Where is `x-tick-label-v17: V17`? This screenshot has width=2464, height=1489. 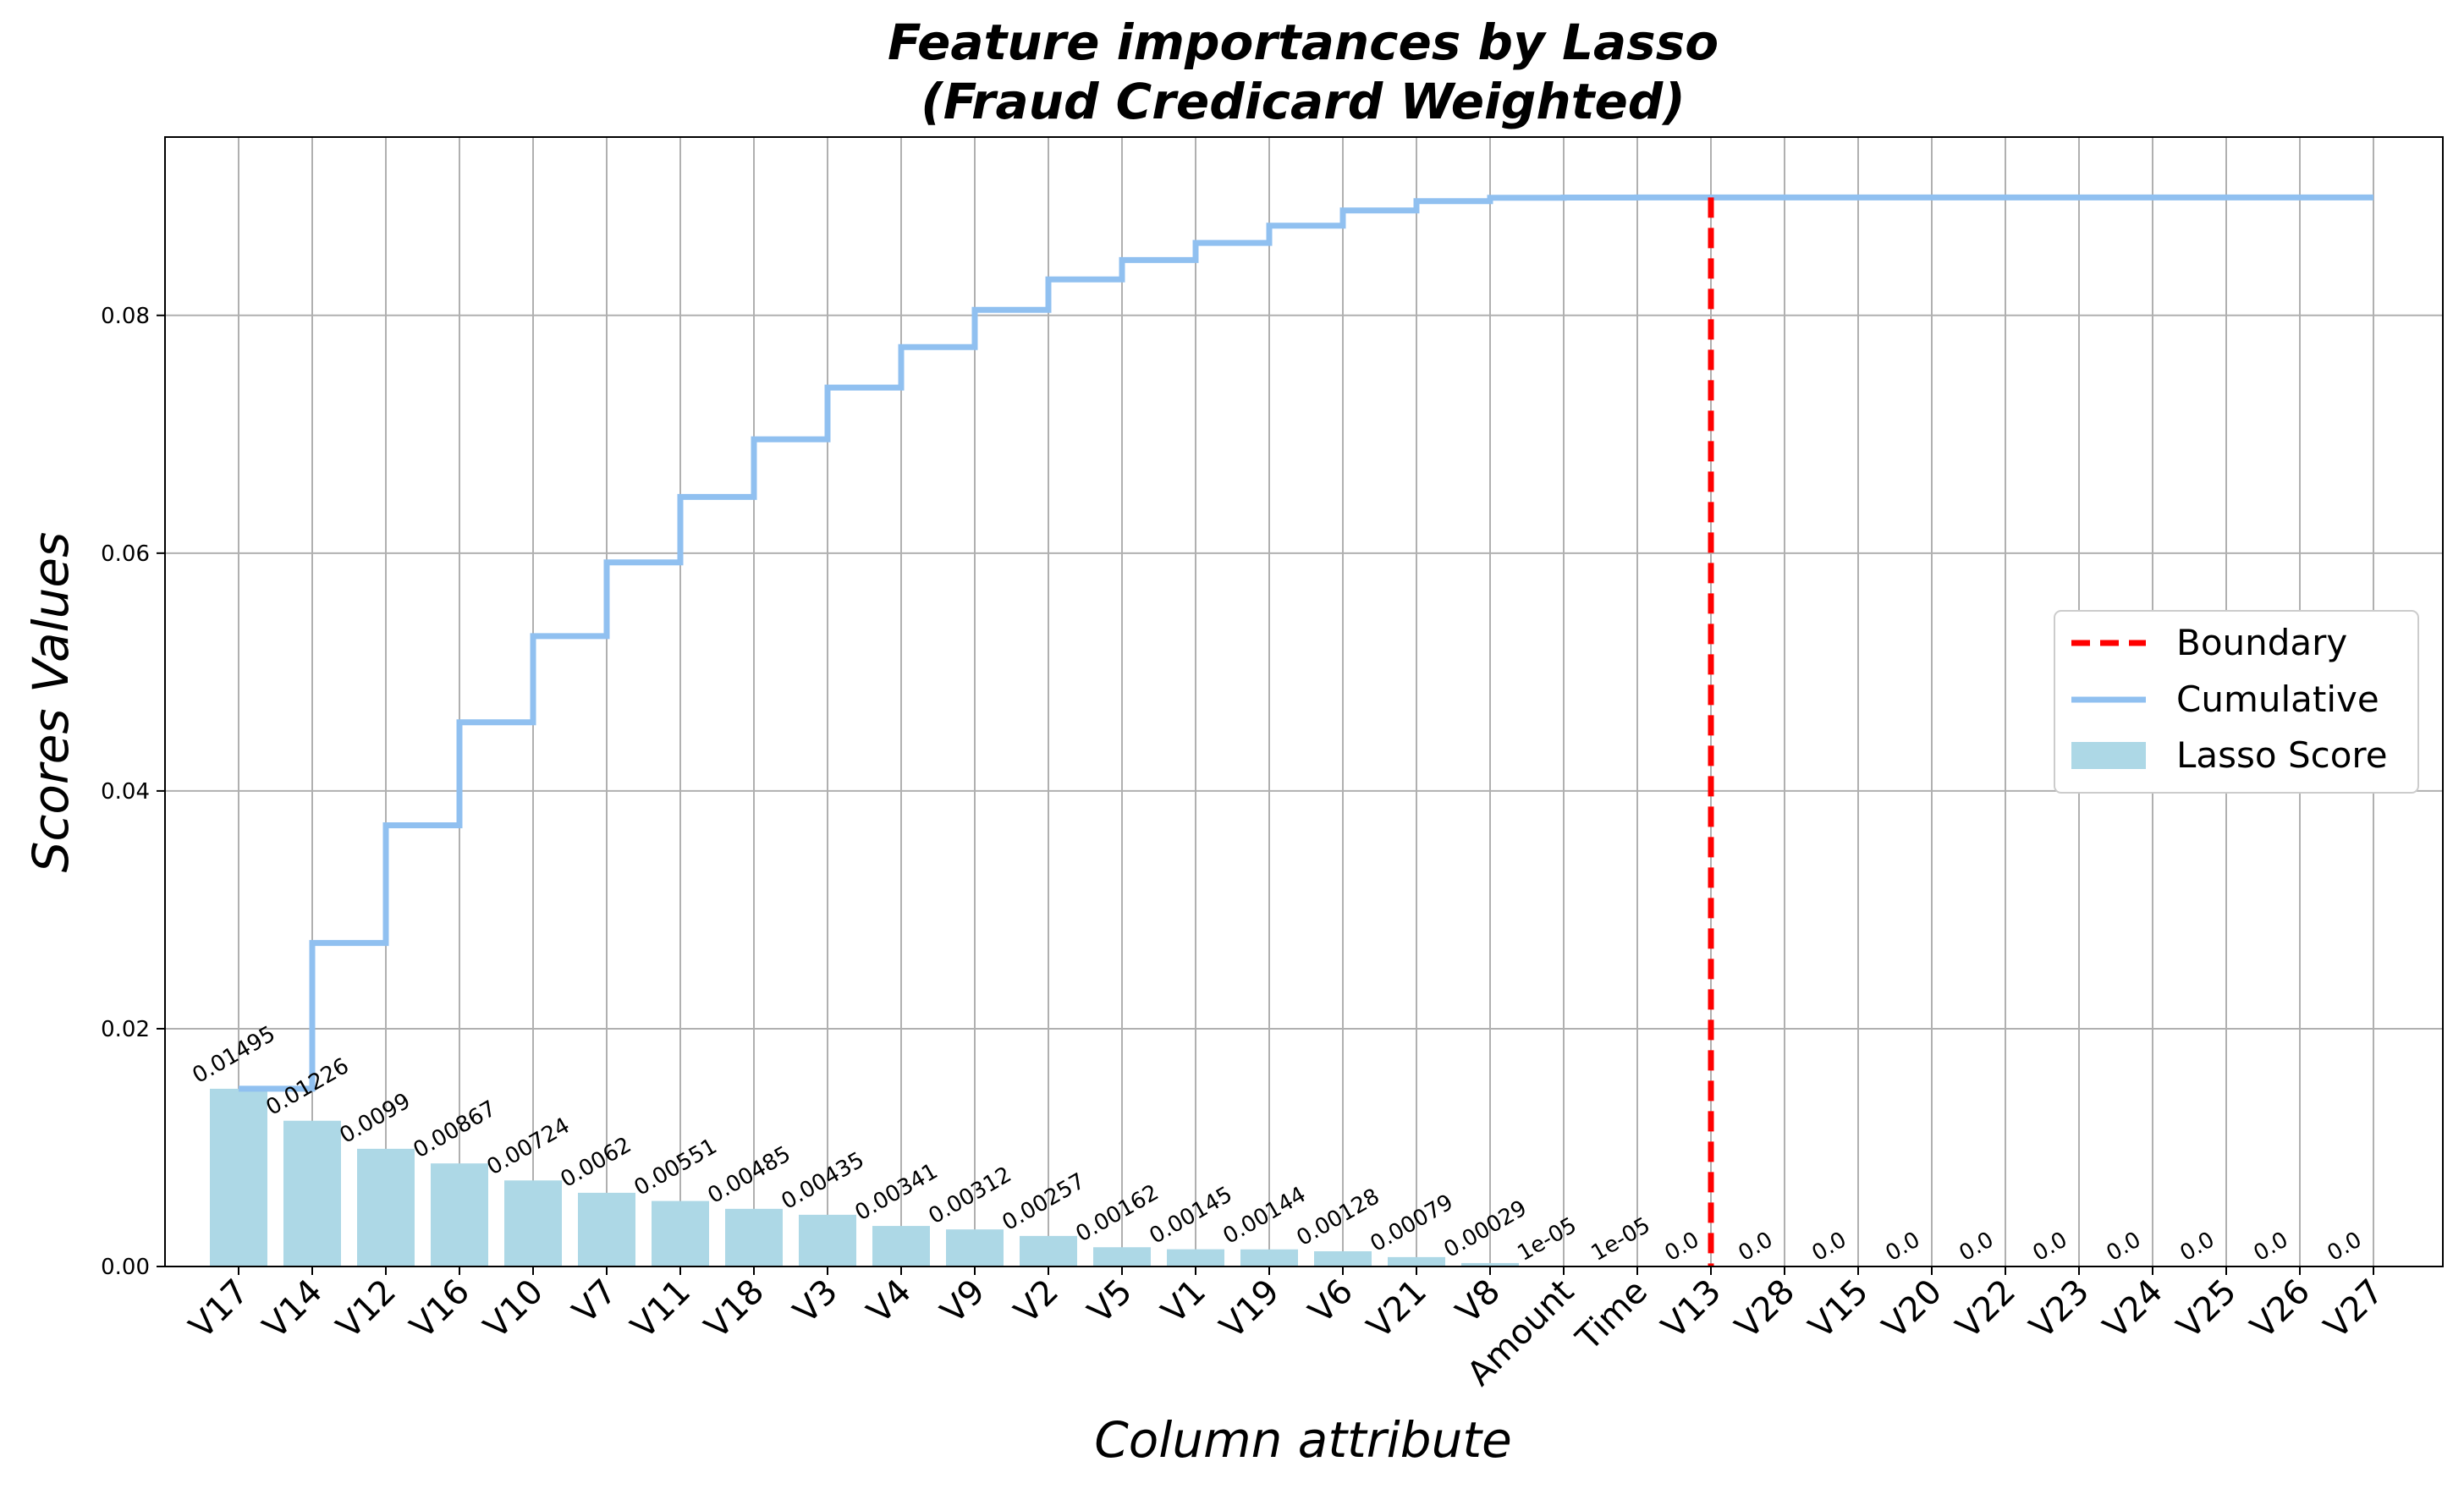 x-tick-label-v17: V17 is located at coordinates (219, 1309).